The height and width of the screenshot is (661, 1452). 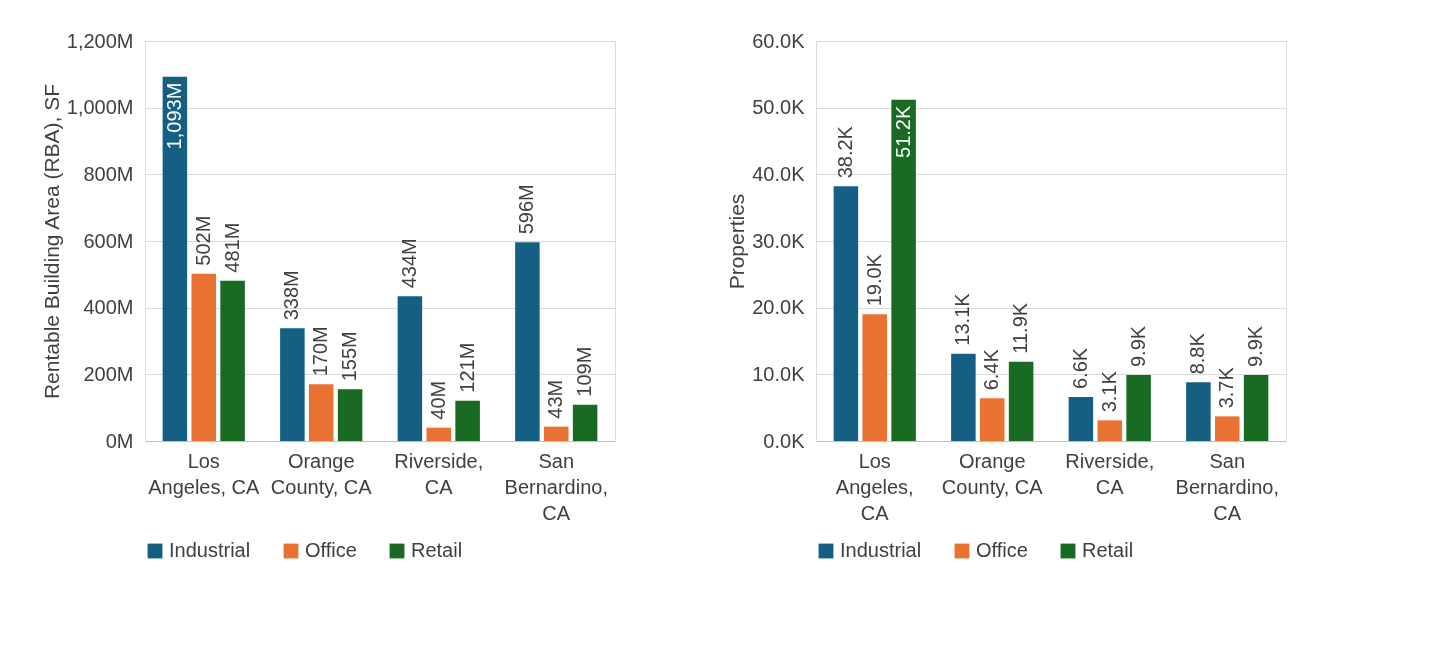 I want to click on y-tick-label: 10.0K, so click(x=779, y=373).